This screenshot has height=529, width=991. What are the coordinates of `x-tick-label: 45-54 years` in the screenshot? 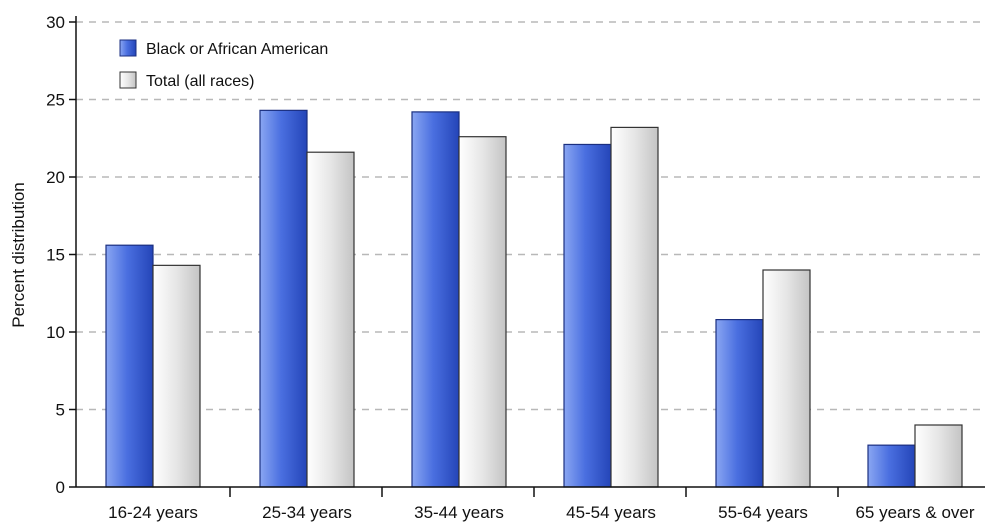 It's located at (611, 512).